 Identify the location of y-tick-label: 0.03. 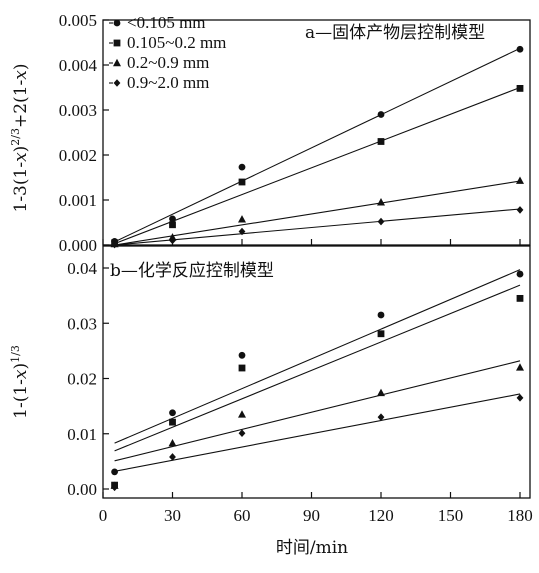
(82, 323).